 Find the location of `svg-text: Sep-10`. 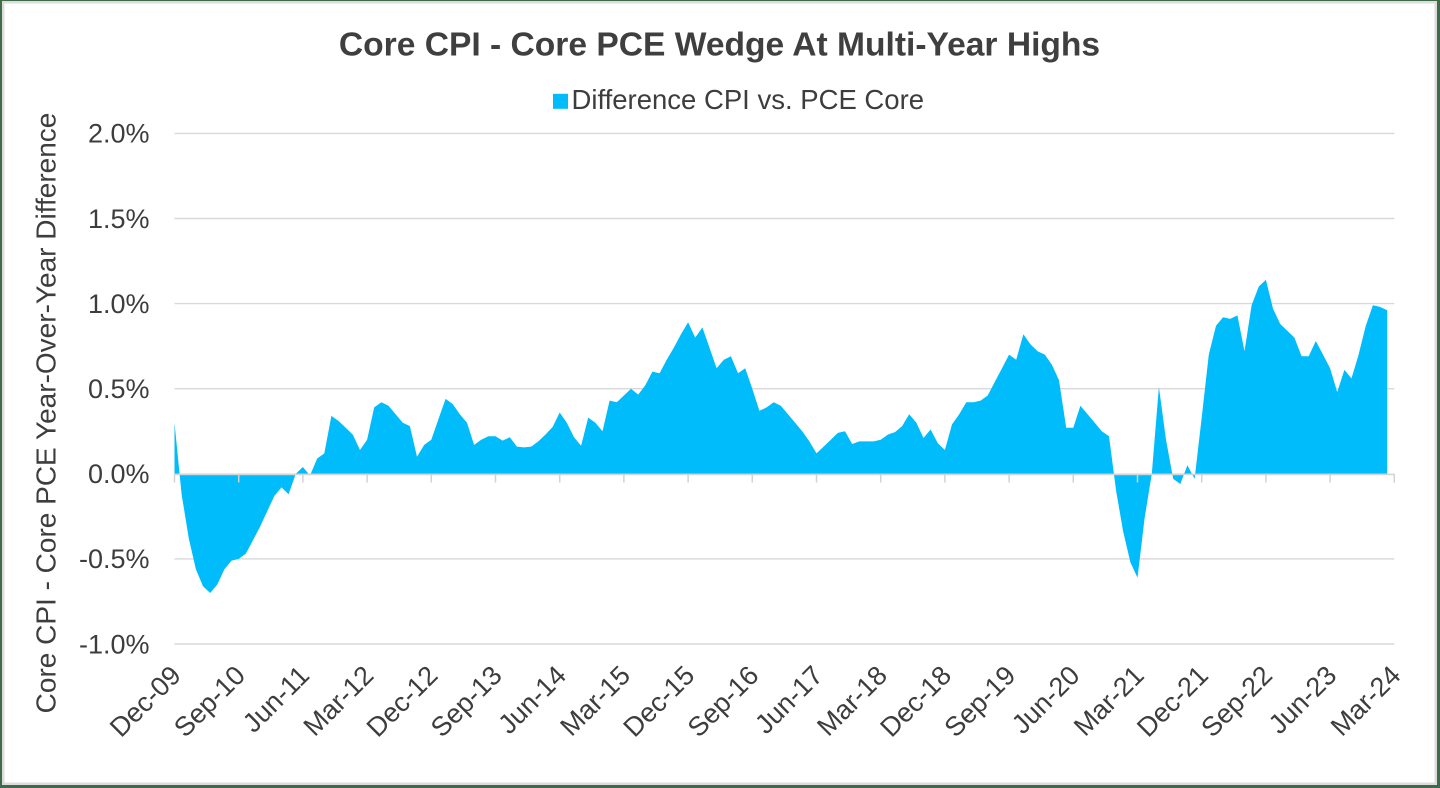

svg-text: Sep-10 is located at coordinates (209, 701).